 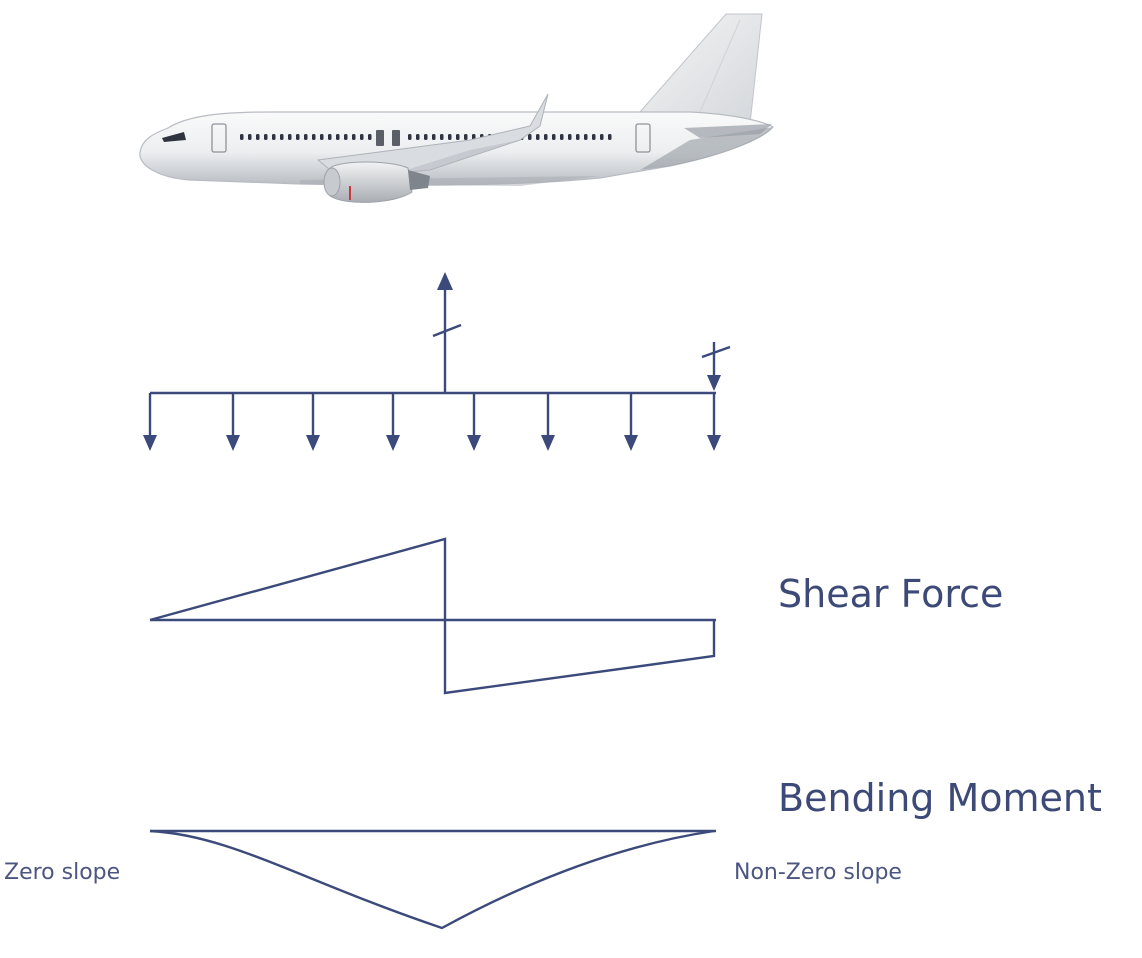 What do you see at coordinates (456, 108) in the screenshot?
I see `airplane-icon` at bounding box center [456, 108].